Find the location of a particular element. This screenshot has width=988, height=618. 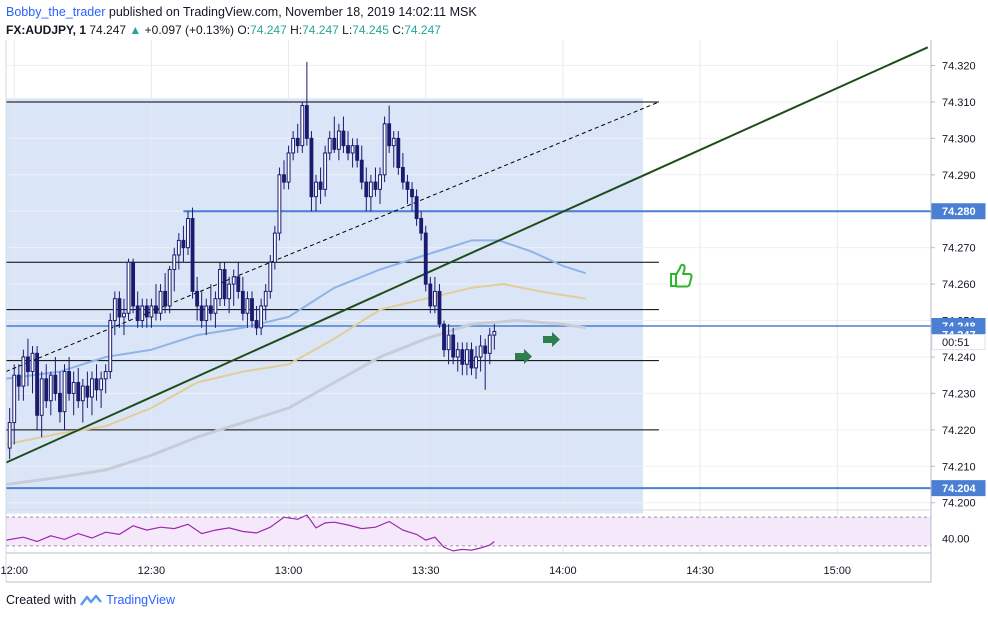

price-label-text: 74.204 is located at coordinates (959, 489).